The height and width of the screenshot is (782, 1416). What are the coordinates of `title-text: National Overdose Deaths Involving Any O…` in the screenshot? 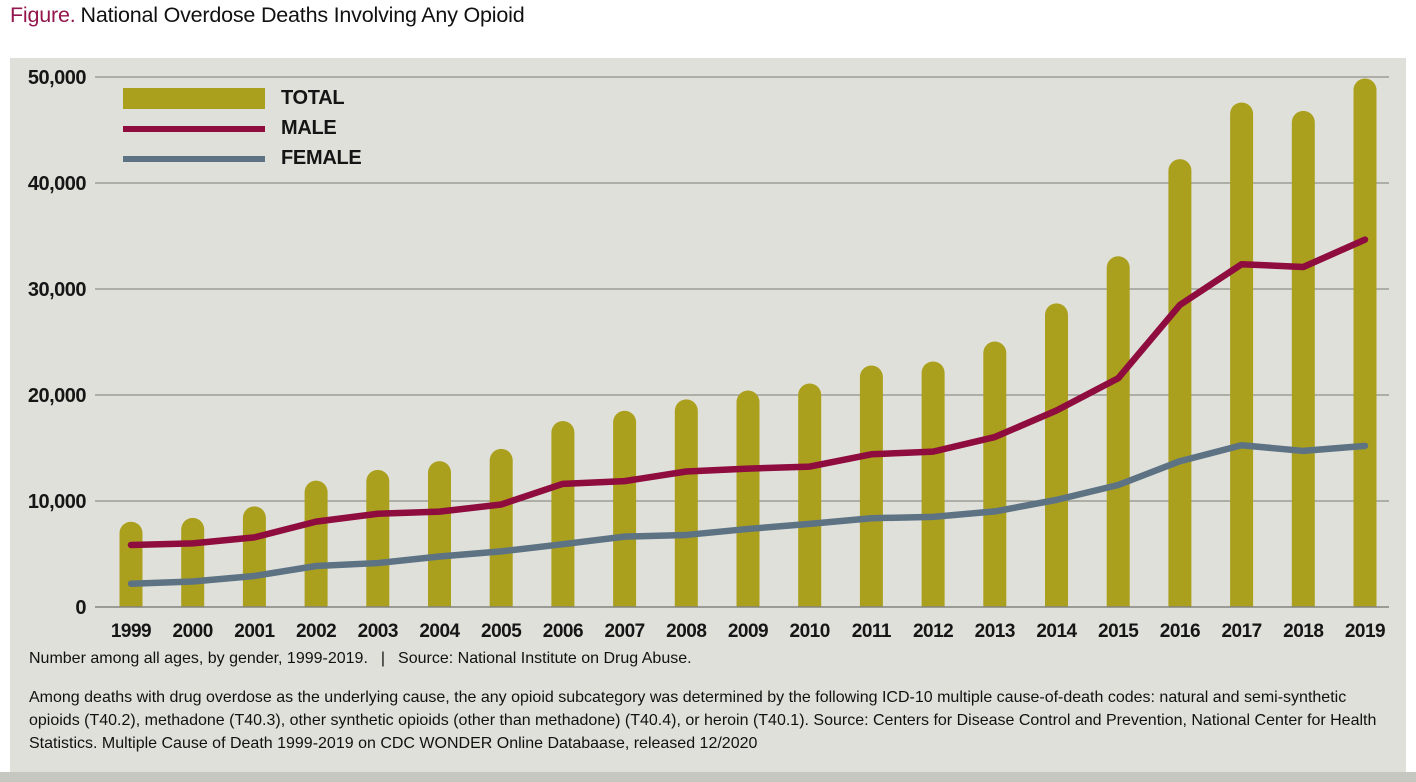 It's located at (302, 15).